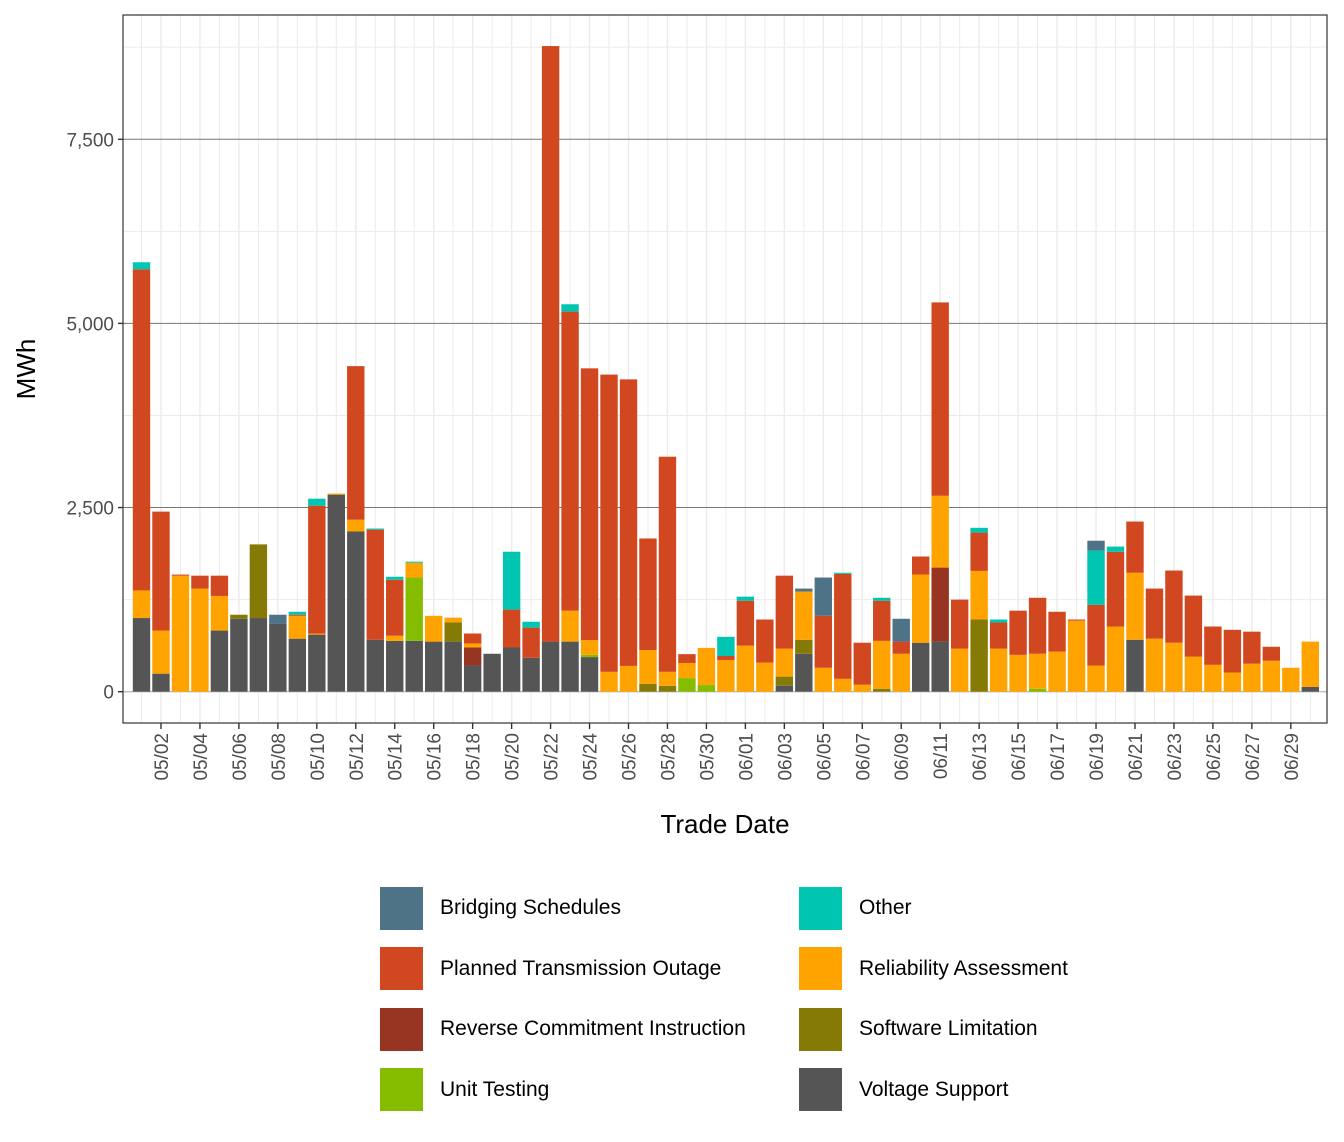 Image resolution: width=1344 pixels, height=1142 pixels. Describe the element at coordinates (707, 757) in the screenshot. I see `x-tick-label: 05/30` at that location.